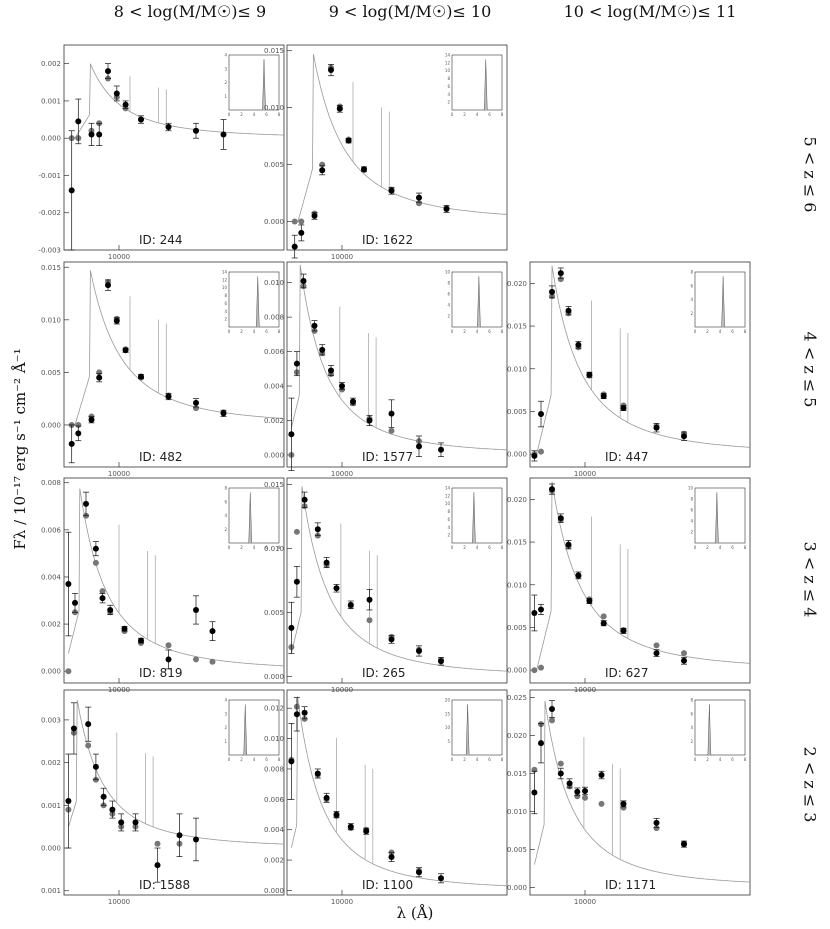 Image resolution: width=830 pixels, height=929 pixels. What do you see at coordinates (387, 885) in the screenshot?
I see `object-id-label: ID: 1100` at bounding box center [387, 885].